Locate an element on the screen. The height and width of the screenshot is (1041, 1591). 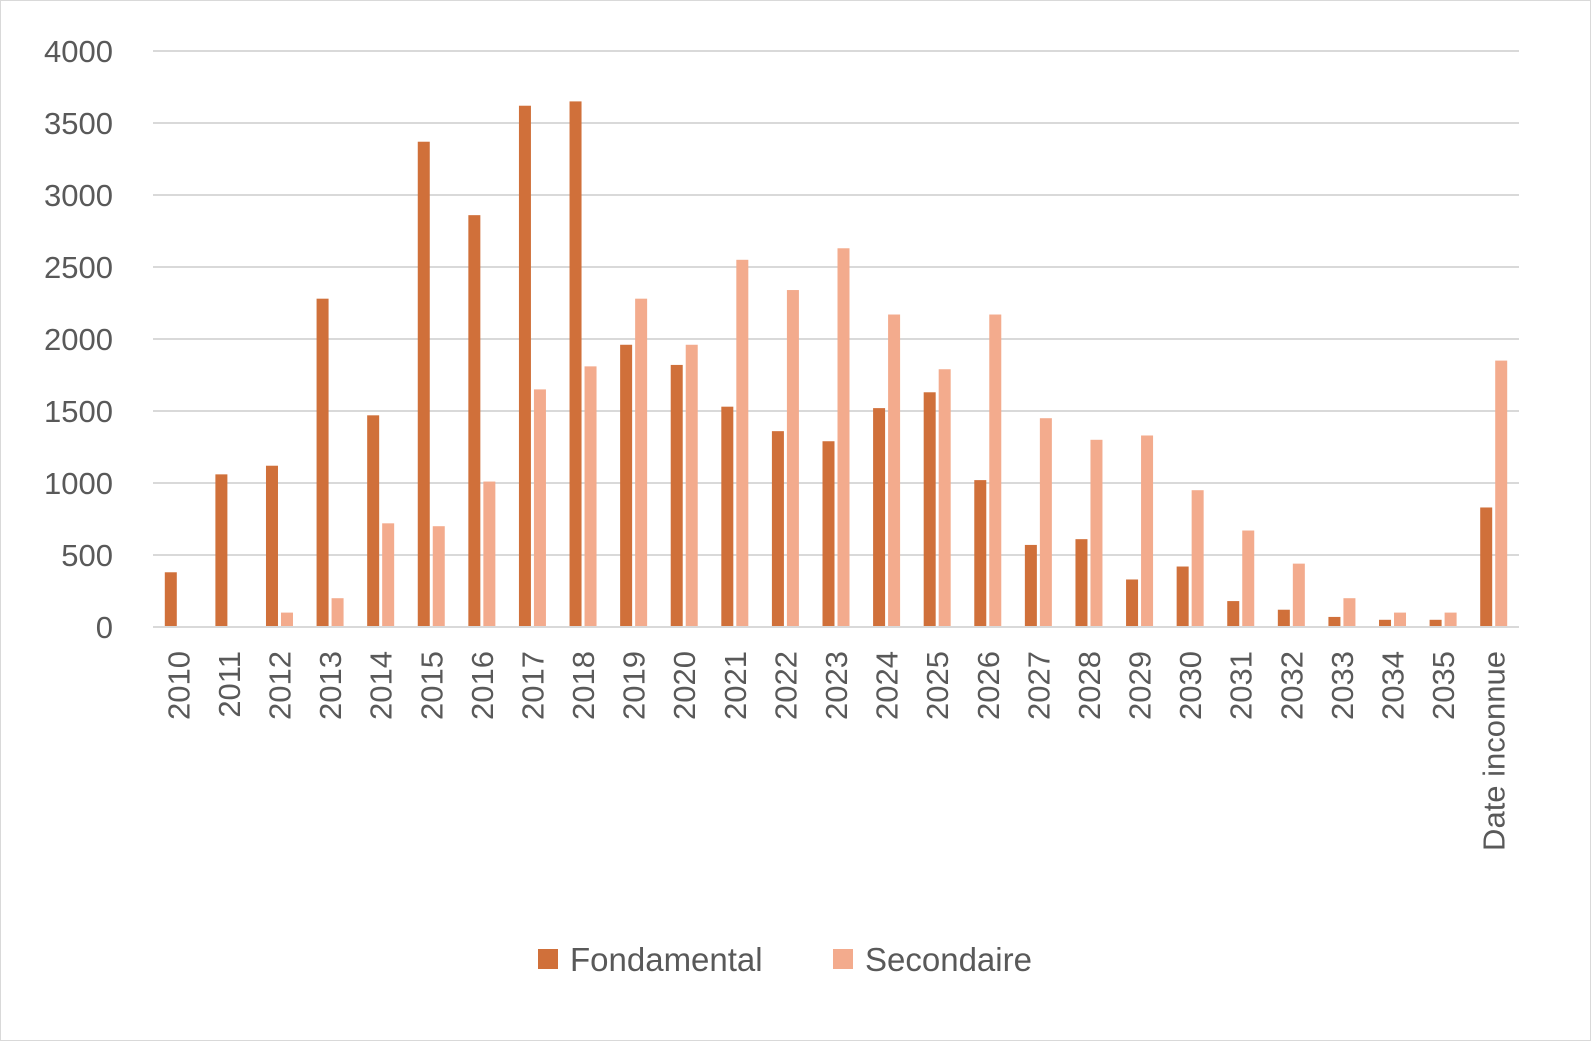
legend-label-fondamental: Fondamental is located at coordinates (666, 959).